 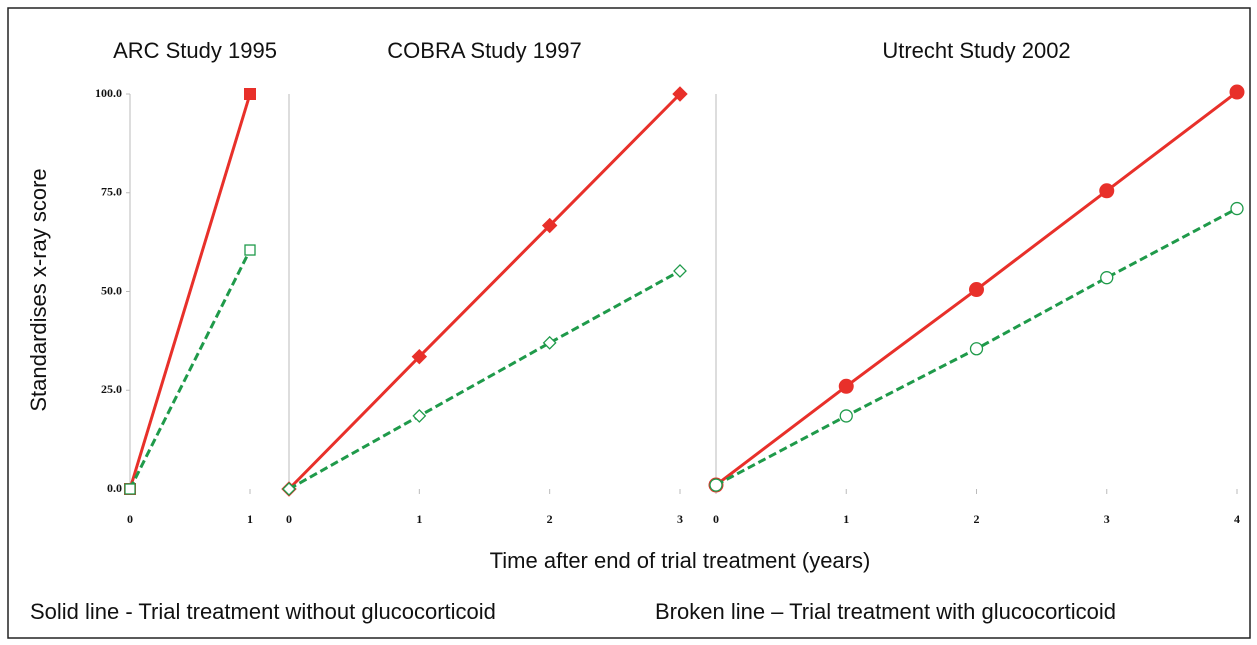 I want to click on y-tick-label: 50.0, so click(x=111, y=290).